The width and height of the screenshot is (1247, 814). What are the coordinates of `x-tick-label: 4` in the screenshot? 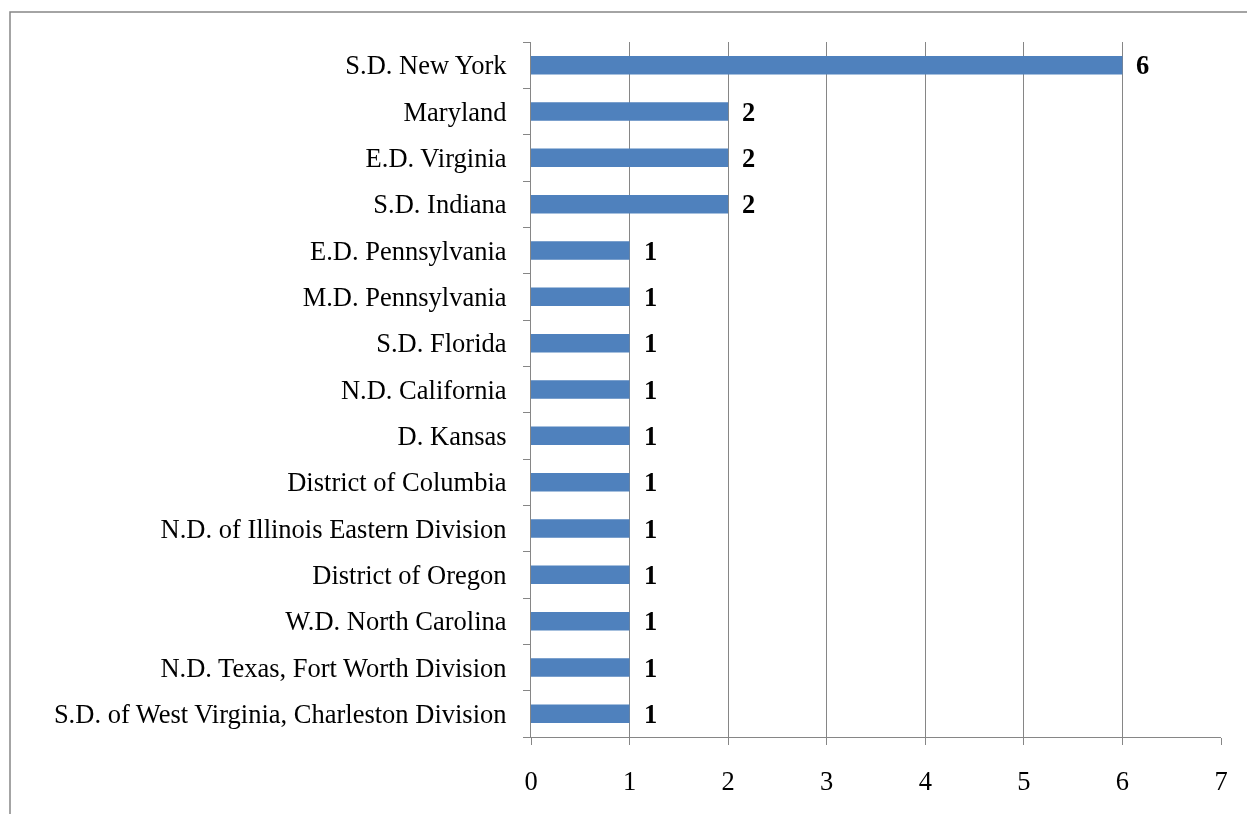 It's located at (925, 780).